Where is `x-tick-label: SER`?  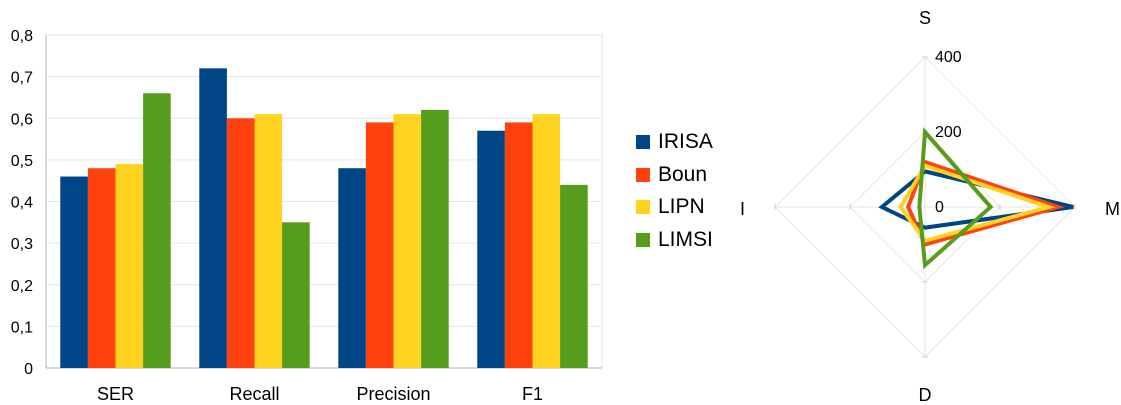 x-tick-label: SER is located at coordinates (115, 394).